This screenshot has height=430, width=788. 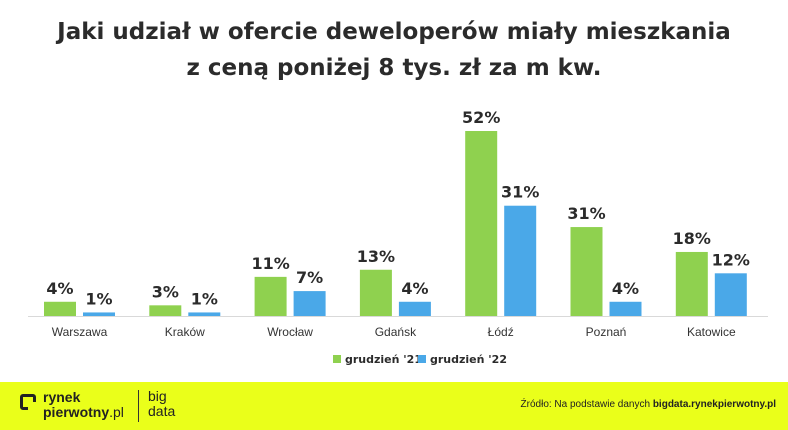 What do you see at coordinates (414, 288) in the screenshot?
I see `data-label-s2-3: 4%` at bounding box center [414, 288].